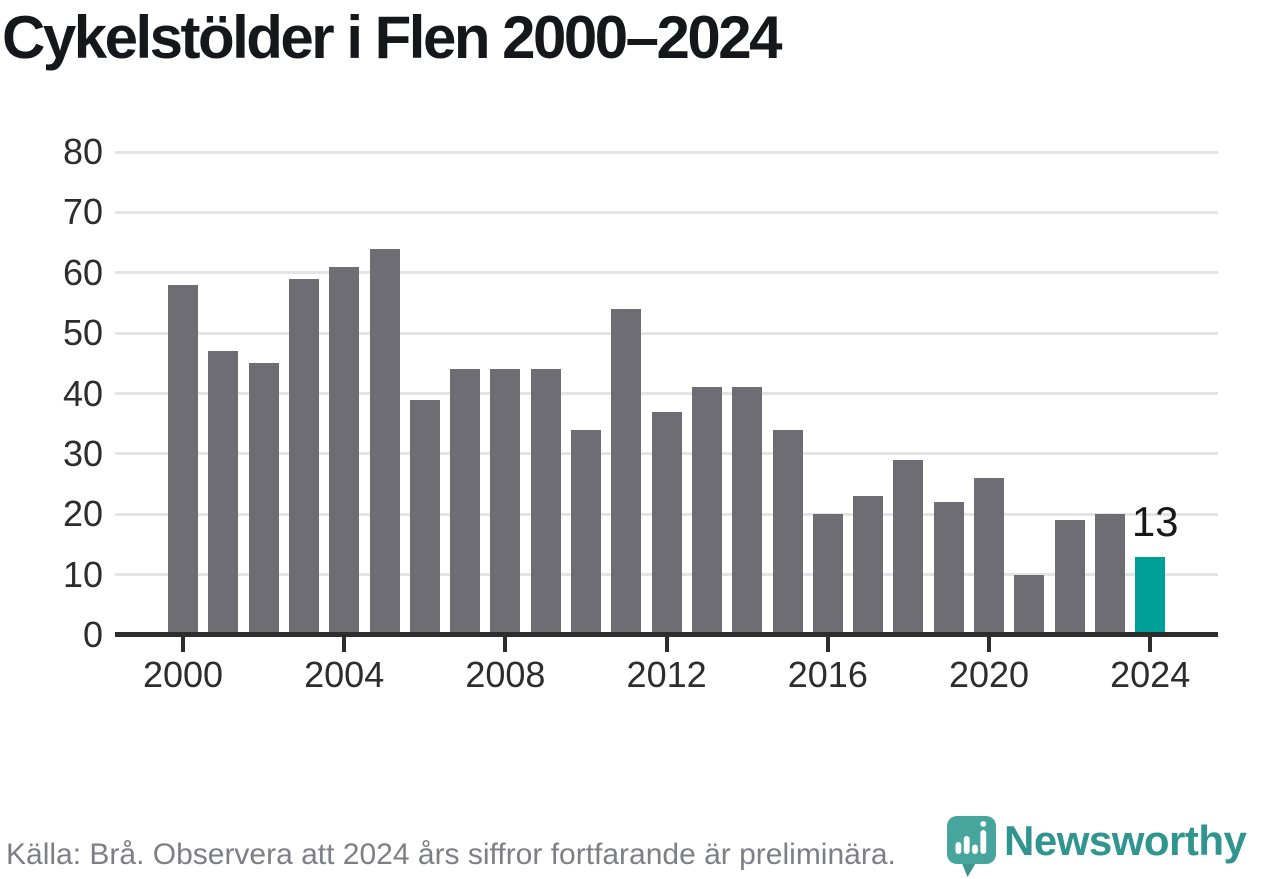 The image size is (1262, 879). Describe the element at coordinates (787, 532) in the screenshot. I see `bar-2015` at that location.